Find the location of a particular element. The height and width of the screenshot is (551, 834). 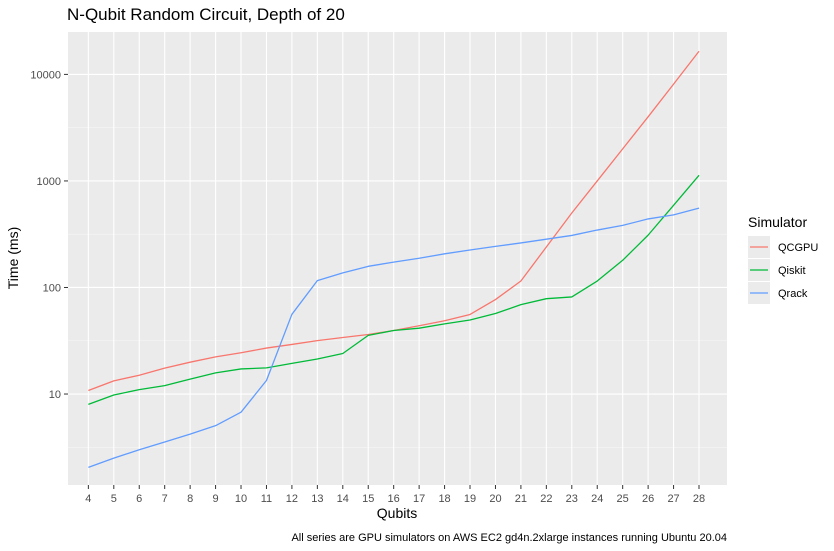

x-tick-label: 9 is located at coordinates (216, 499).